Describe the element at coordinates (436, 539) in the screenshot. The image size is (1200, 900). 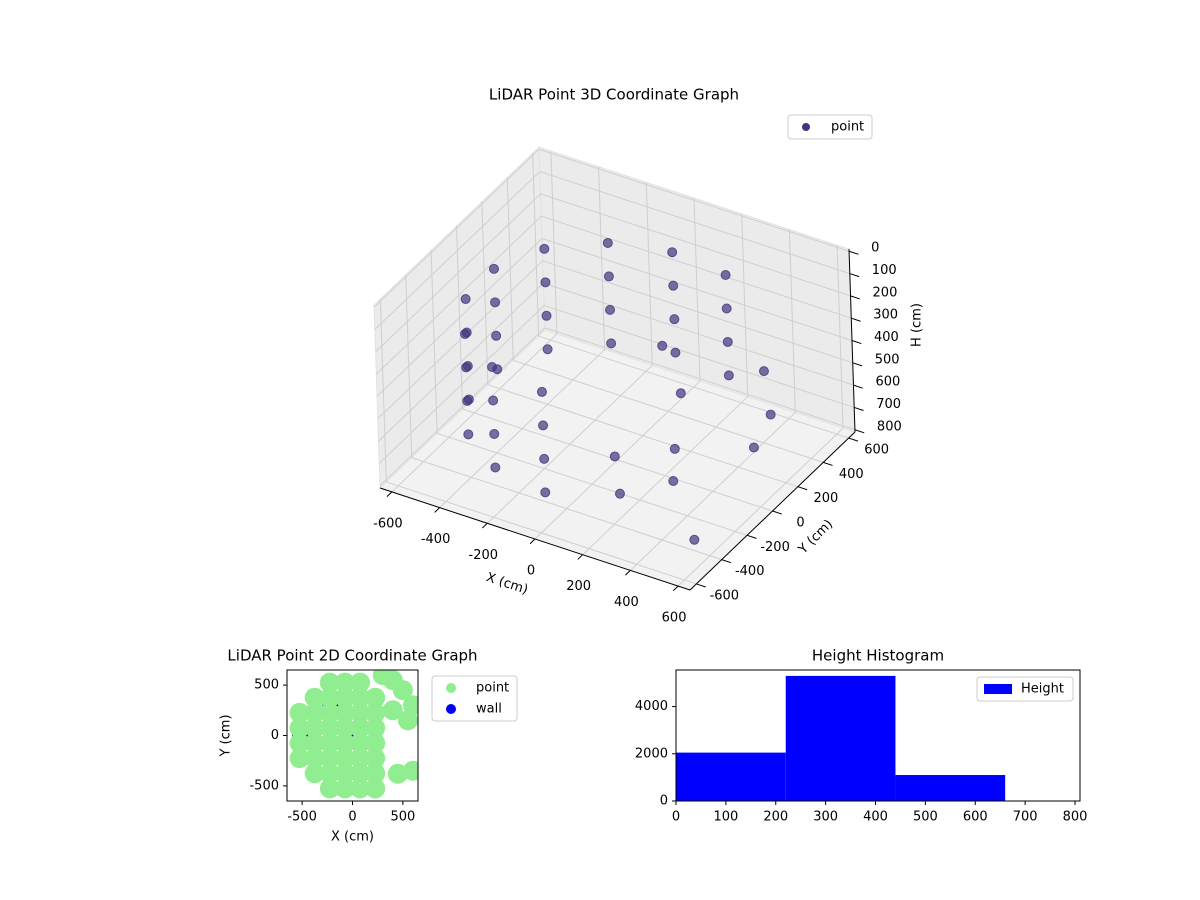
I see `x-tick-label: -400` at that location.